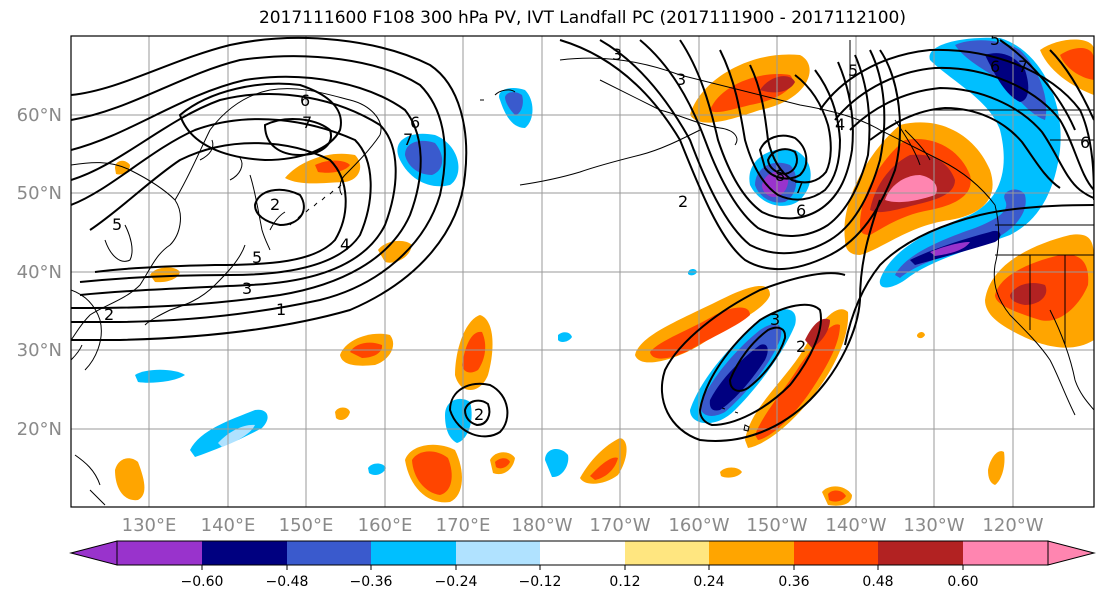 The width and height of the screenshot is (1105, 601). What do you see at coordinates (780, 175) in the screenshot?
I see `contour-label: 8` at bounding box center [780, 175].